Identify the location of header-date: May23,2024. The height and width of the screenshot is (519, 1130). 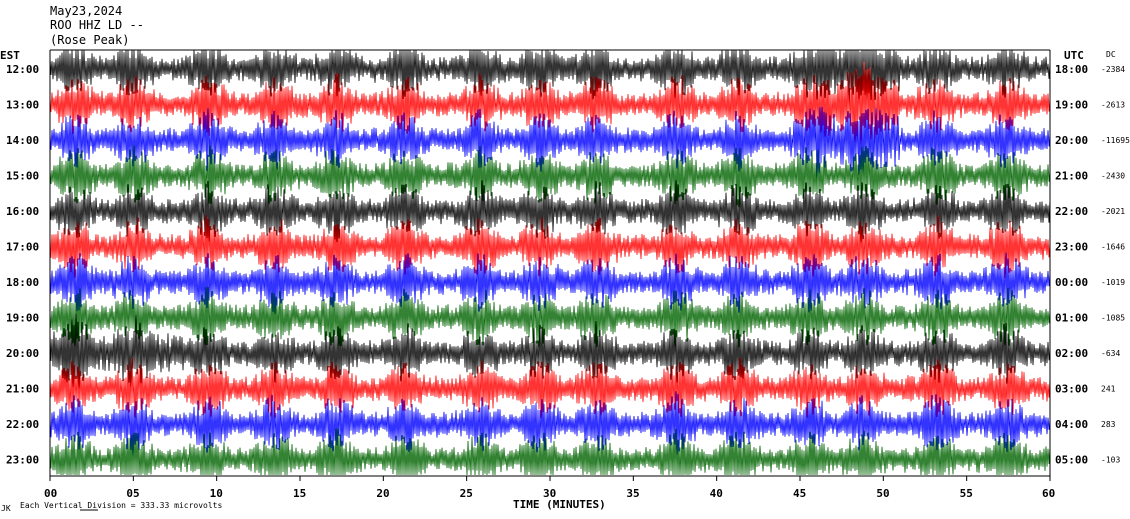
(86, 11).